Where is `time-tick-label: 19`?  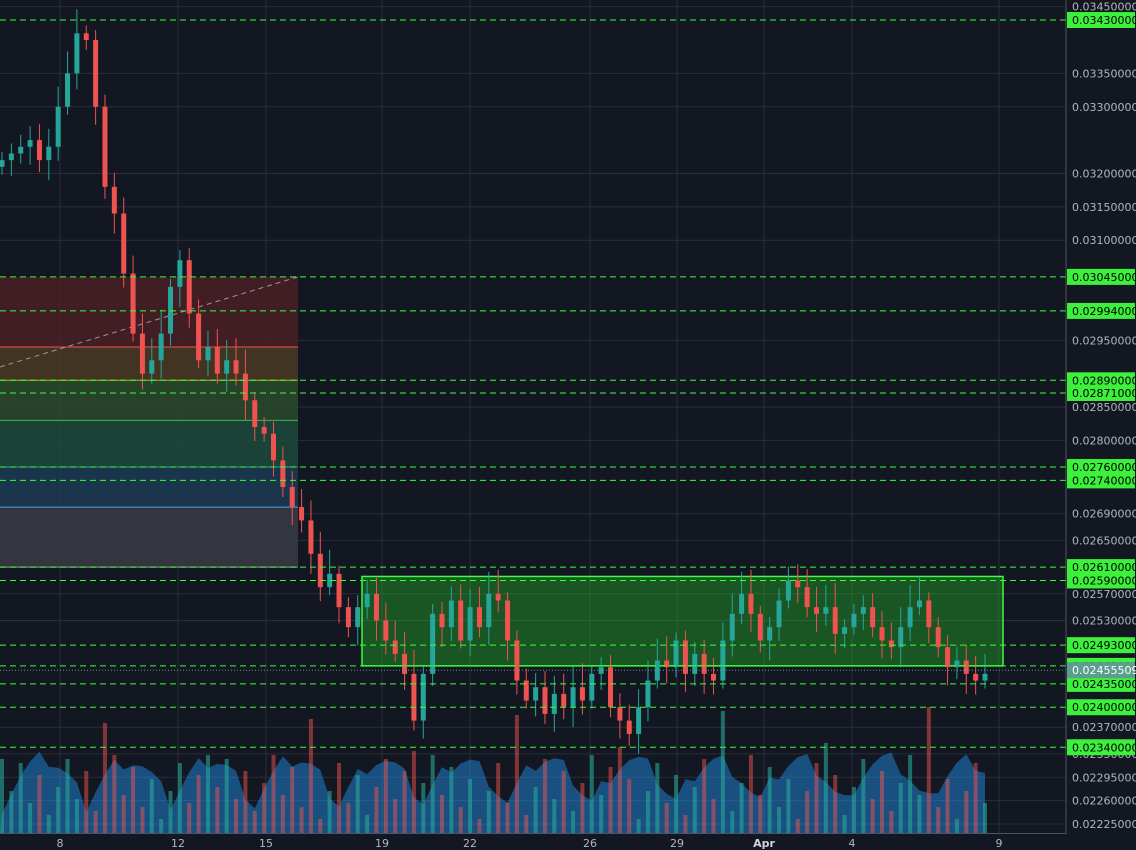 time-tick-label: 19 is located at coordinates (382, 843).